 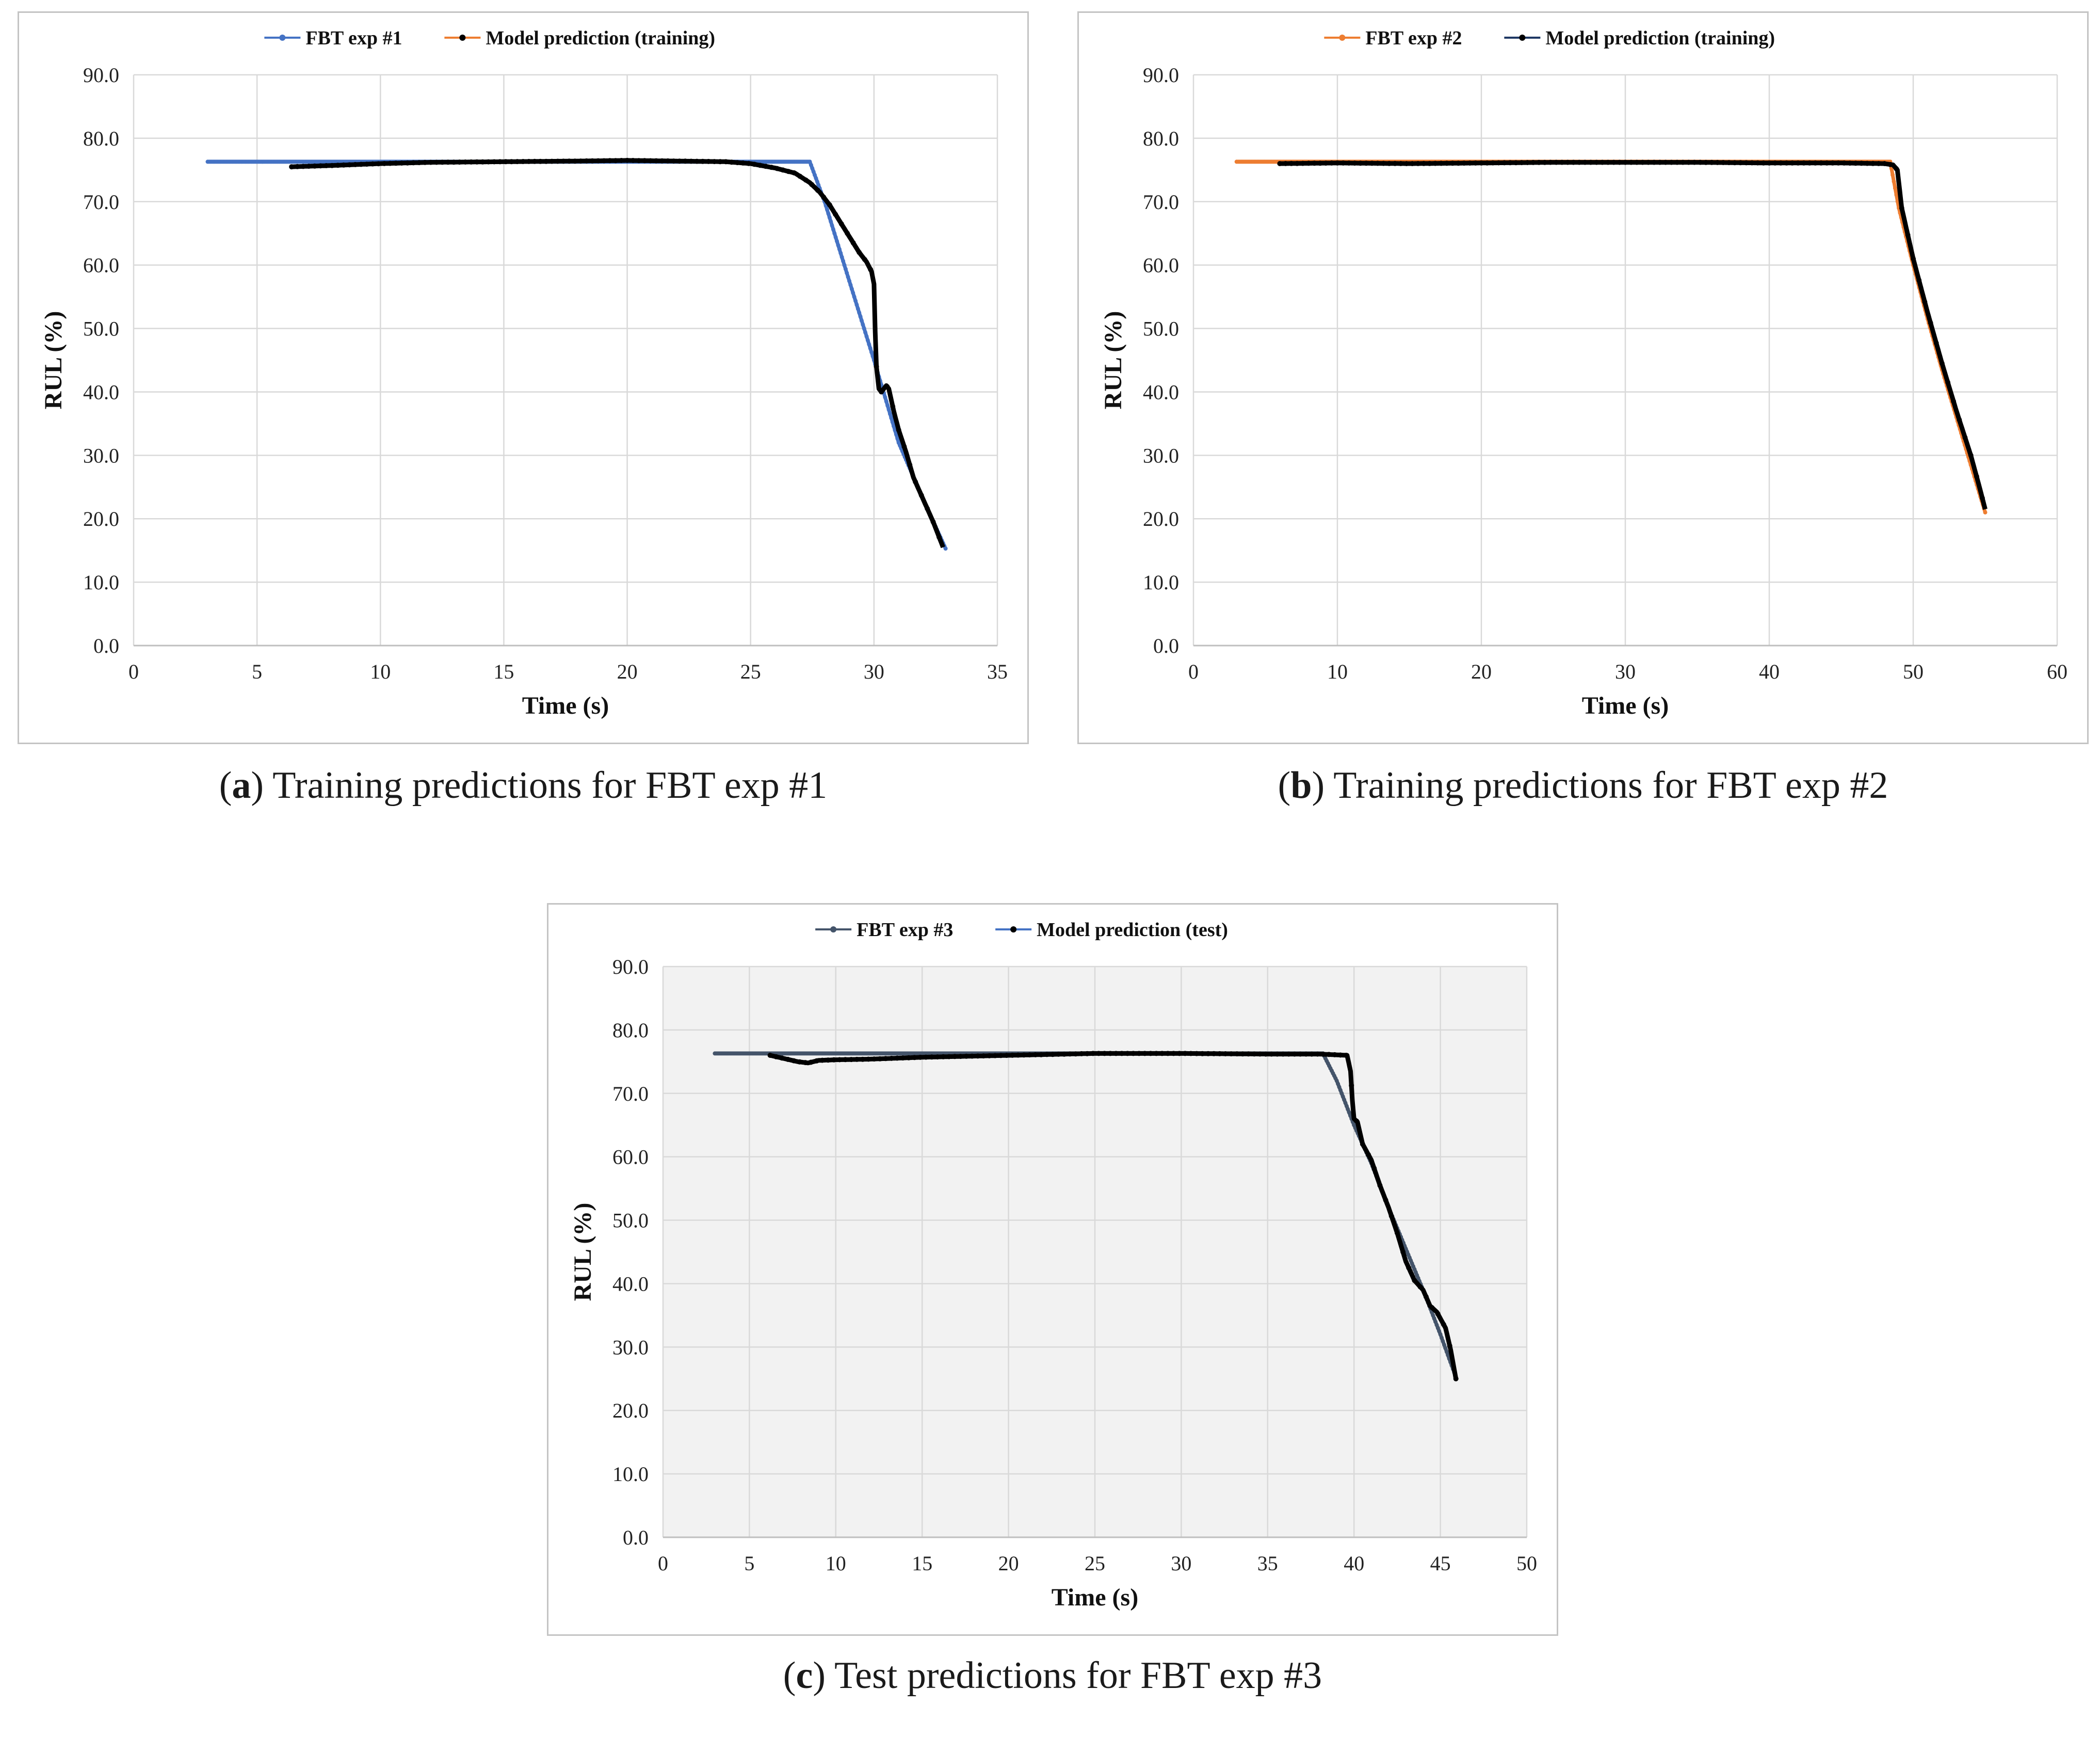 I want to click on x-tick-label: 45, so click(x=1440, y=1563).